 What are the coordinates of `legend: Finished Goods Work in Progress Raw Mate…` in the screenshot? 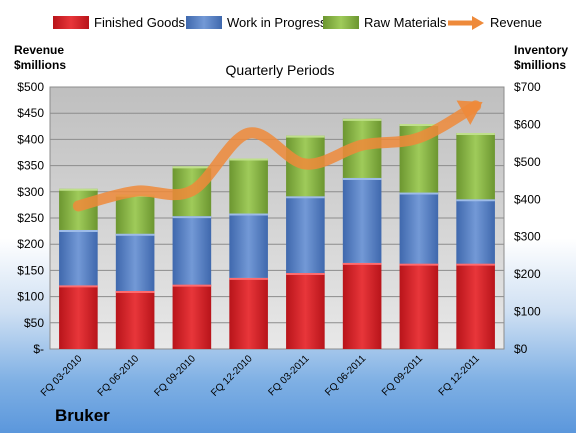 It's located at (297, 22).